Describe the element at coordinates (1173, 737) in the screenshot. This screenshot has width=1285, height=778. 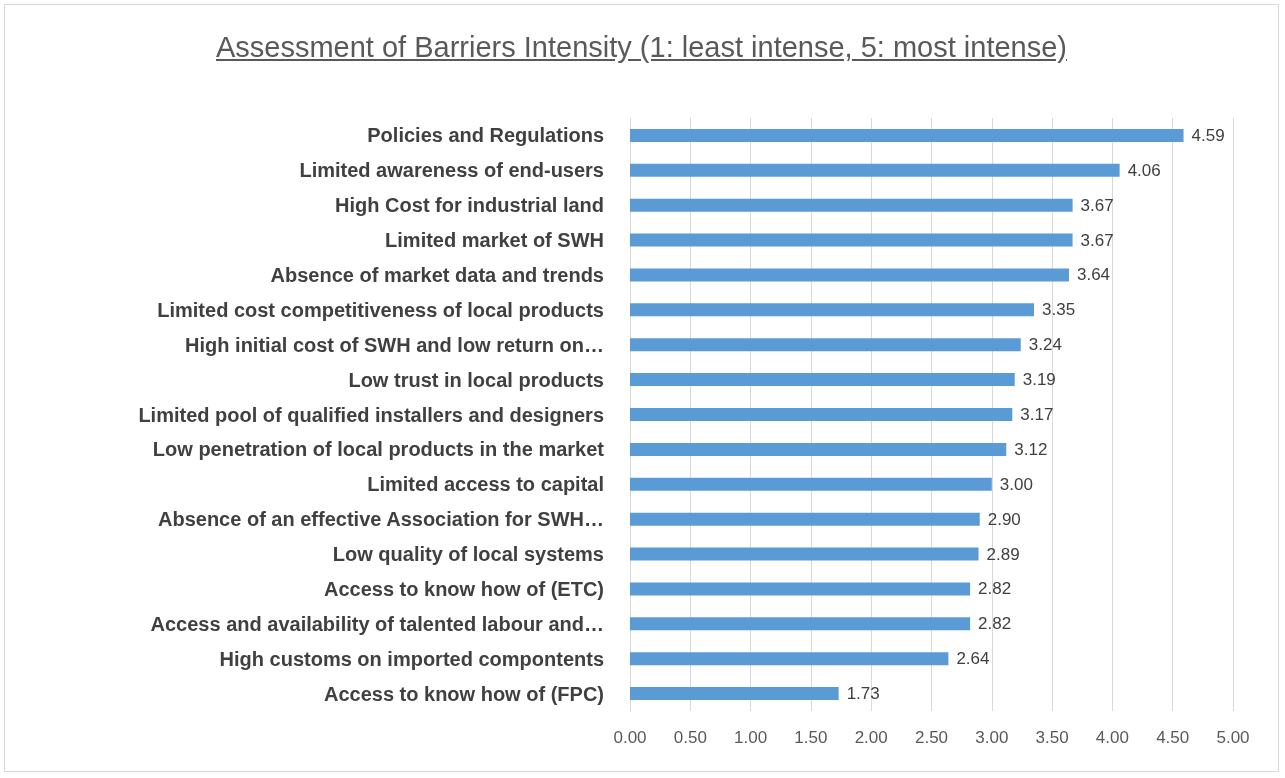
I see `x-tick-label: 4.50` at that location.